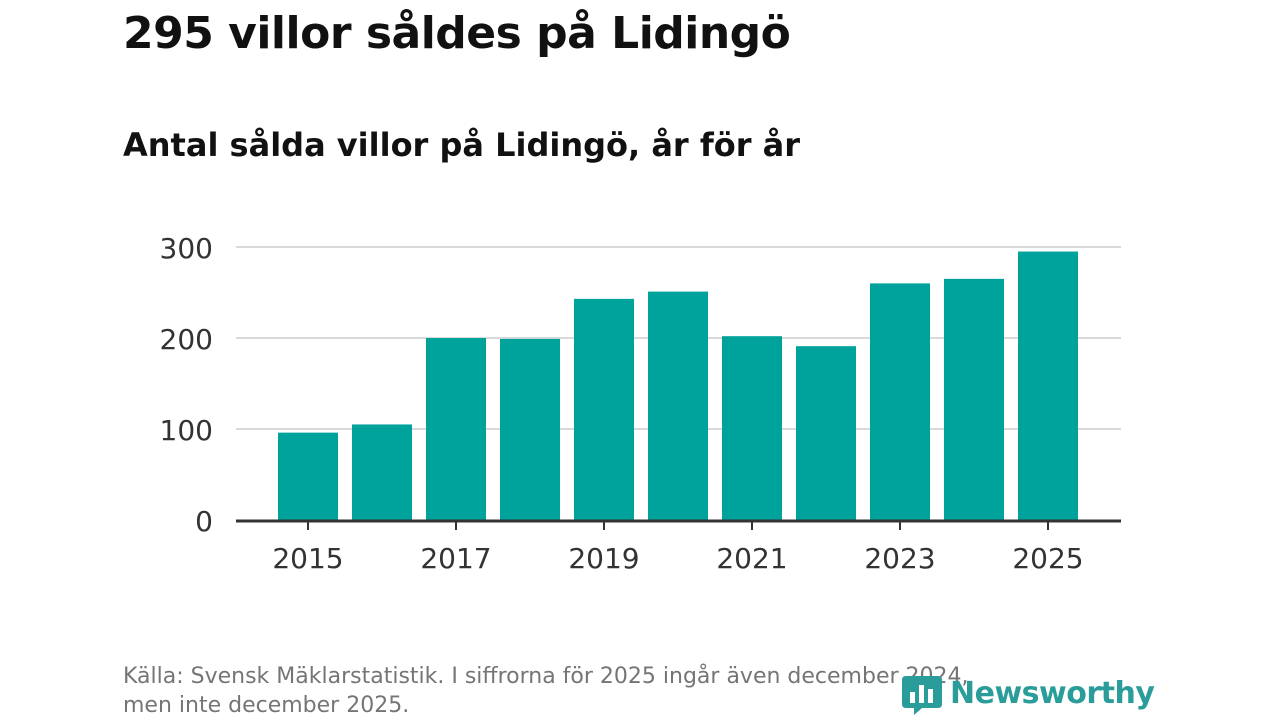 This screenshot has width=1280, height=720. Describe the element at coordinates (922, 695) in the screenshot. I see `bar-chart-icon` at that location.